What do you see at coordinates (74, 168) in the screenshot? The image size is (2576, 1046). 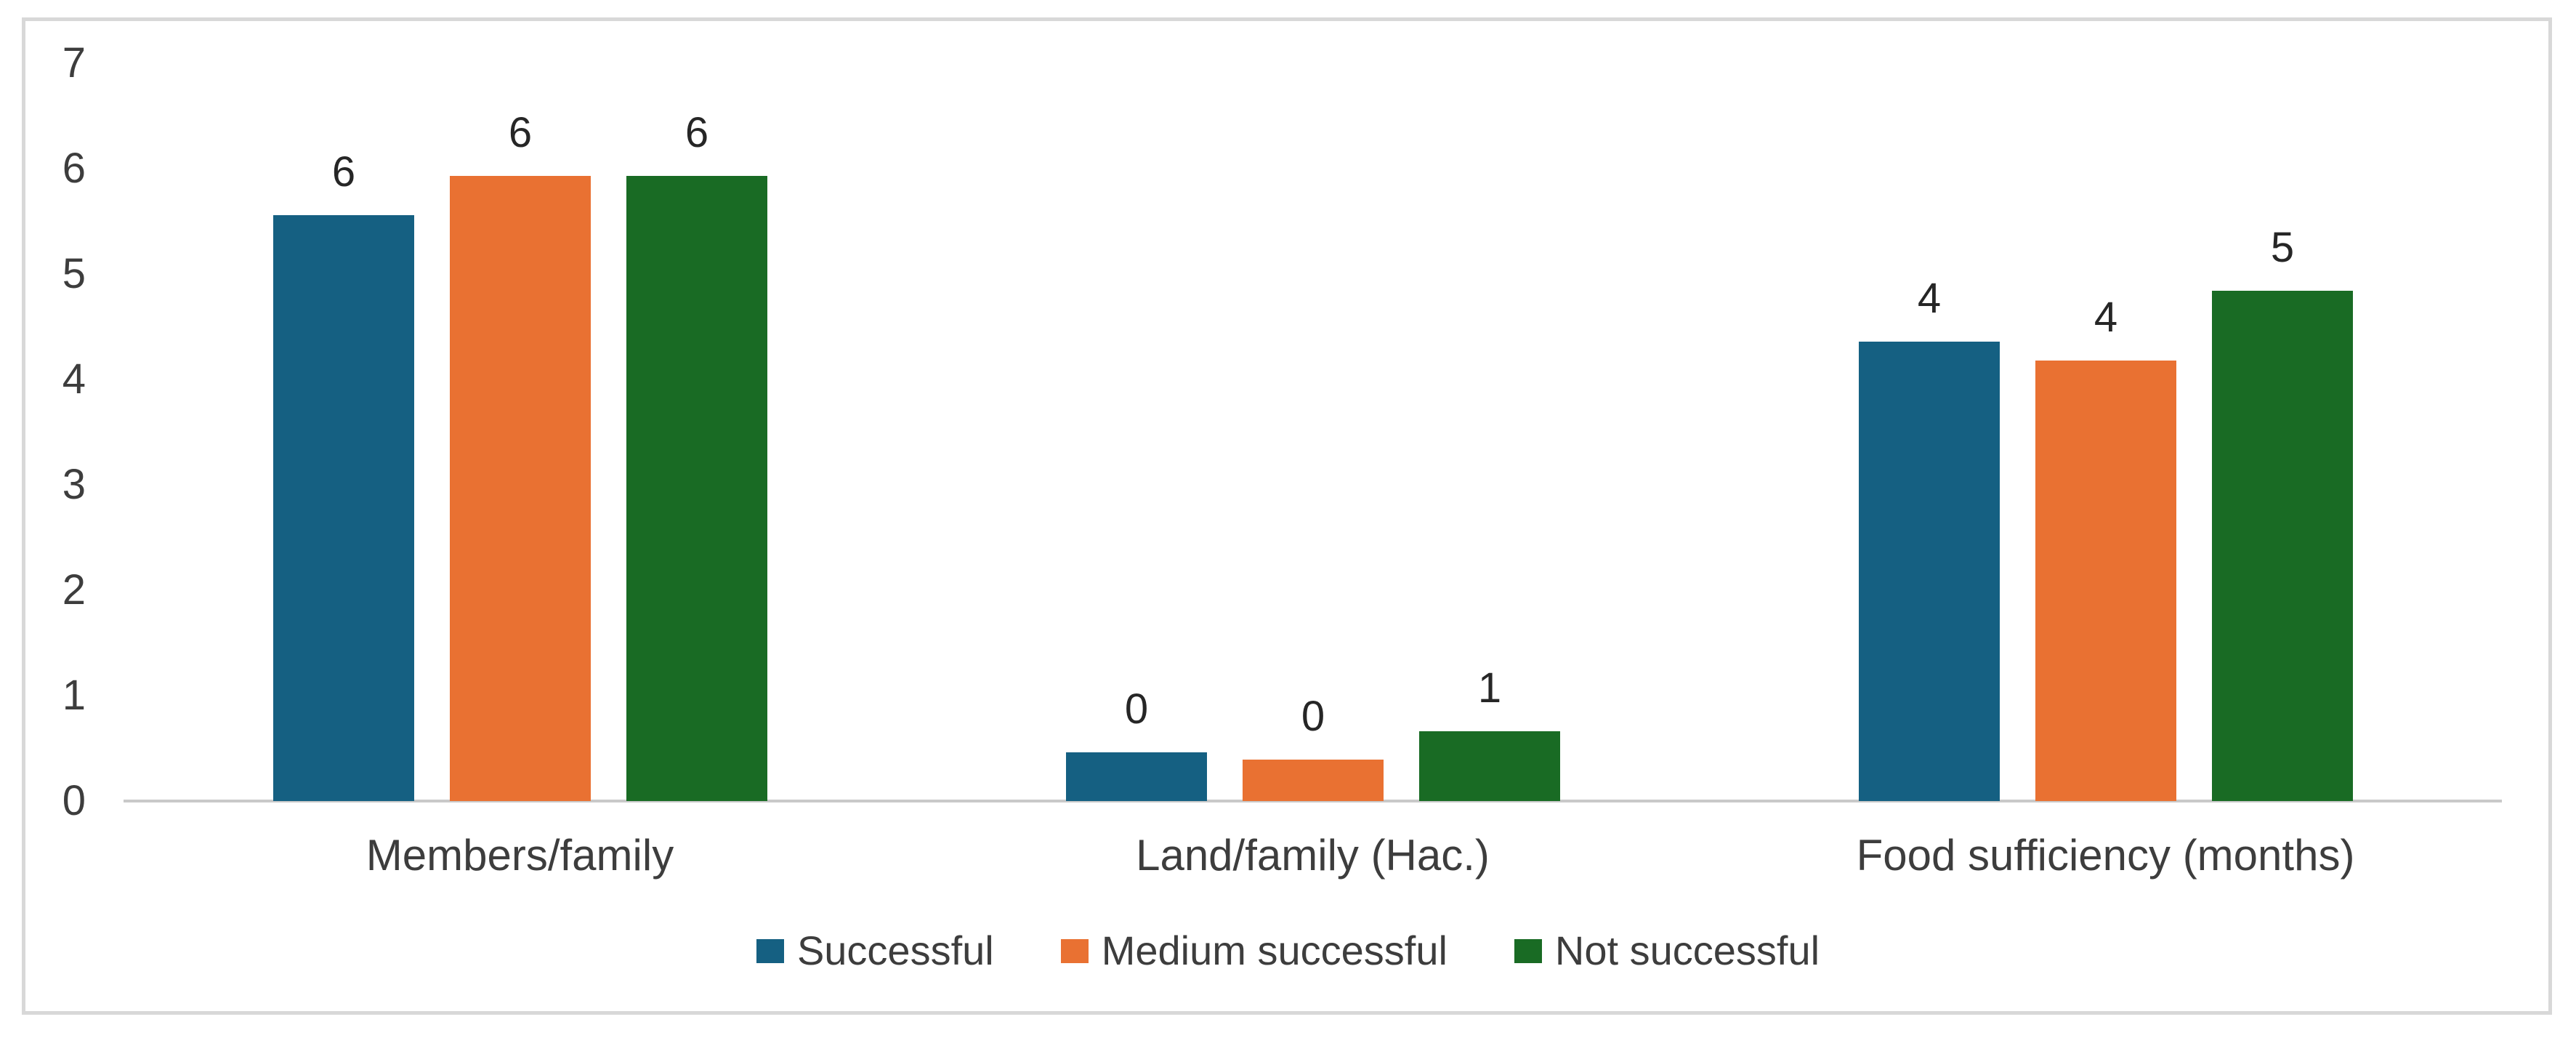 I see `y-tick-label: 6` at bounding box center [74, 168].